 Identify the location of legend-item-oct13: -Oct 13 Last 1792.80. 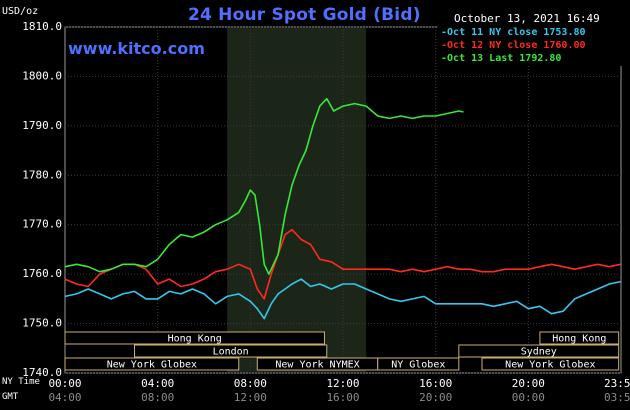
(531, 58).